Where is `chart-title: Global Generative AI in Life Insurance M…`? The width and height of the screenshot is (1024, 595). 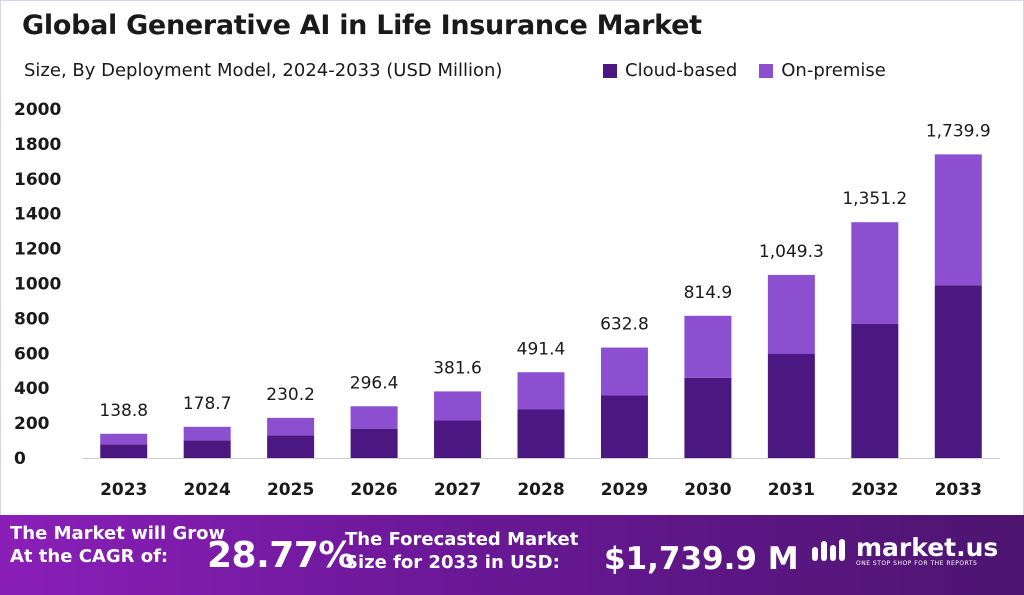
chart-title: Global Generative AI in Life Insurance M… is located at coordinates (362, 25).